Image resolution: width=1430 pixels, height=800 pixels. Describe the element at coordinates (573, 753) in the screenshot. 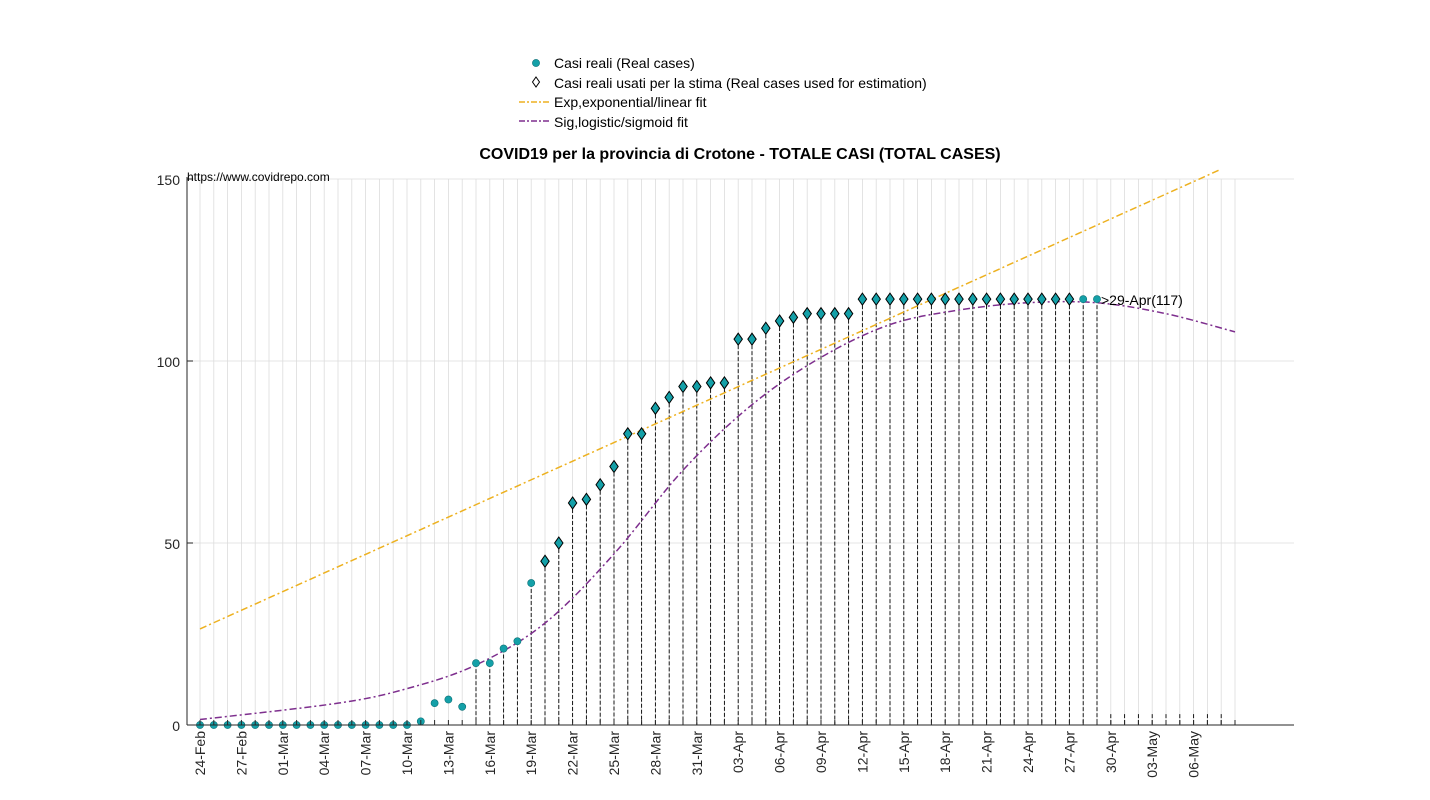

I see `x-tick-label: 22-Mar` at that location.